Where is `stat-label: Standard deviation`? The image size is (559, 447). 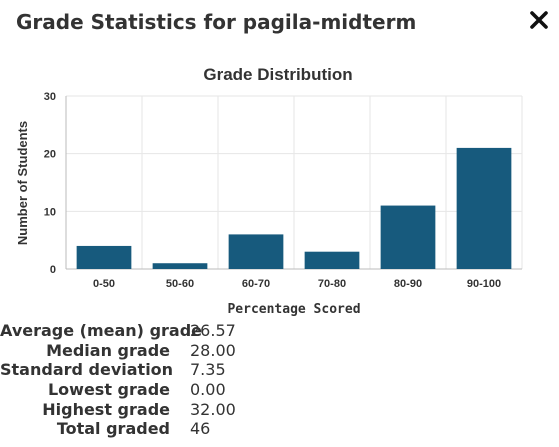 stat-label: Standard deviation is located at coordinates (87, 370).